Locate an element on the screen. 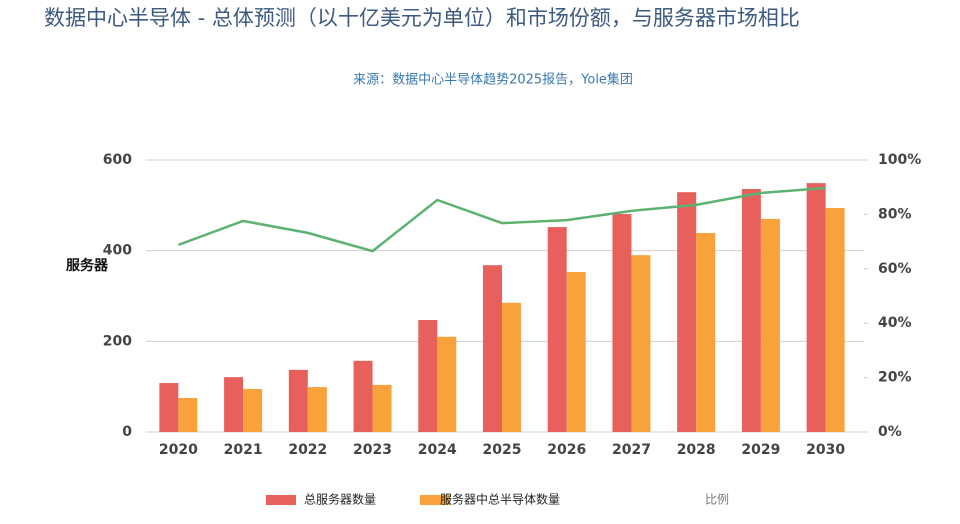  x-tick-label: 2029 is located at coordinates (760, 450).